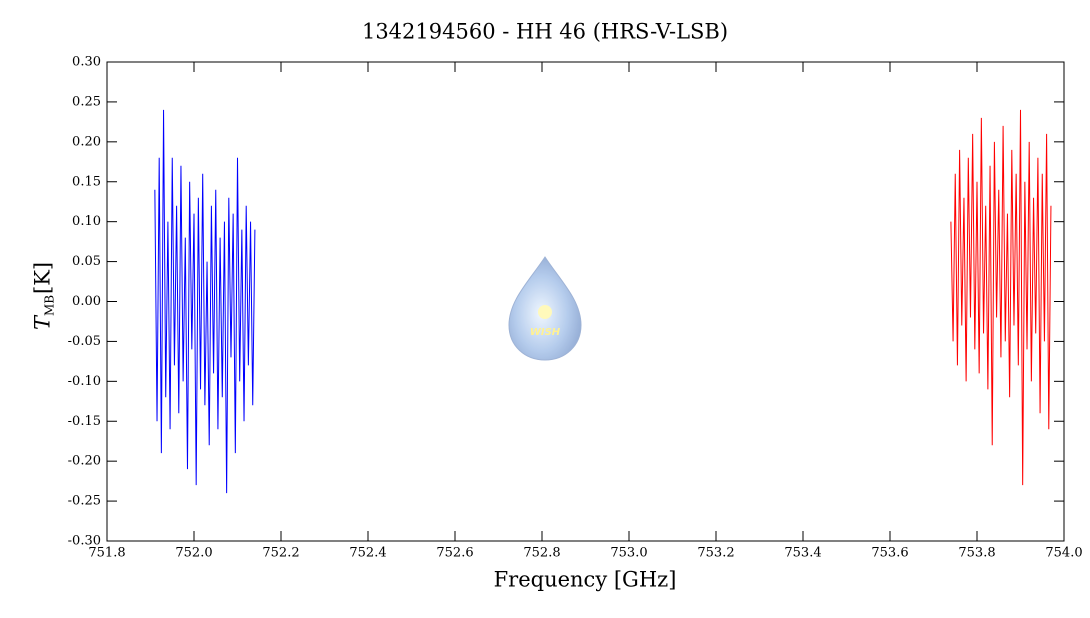  What do you see at coordinates (50, 305) in the screenshot?
I see `y-label-subscript: MB` at bounding box center [50, 305].